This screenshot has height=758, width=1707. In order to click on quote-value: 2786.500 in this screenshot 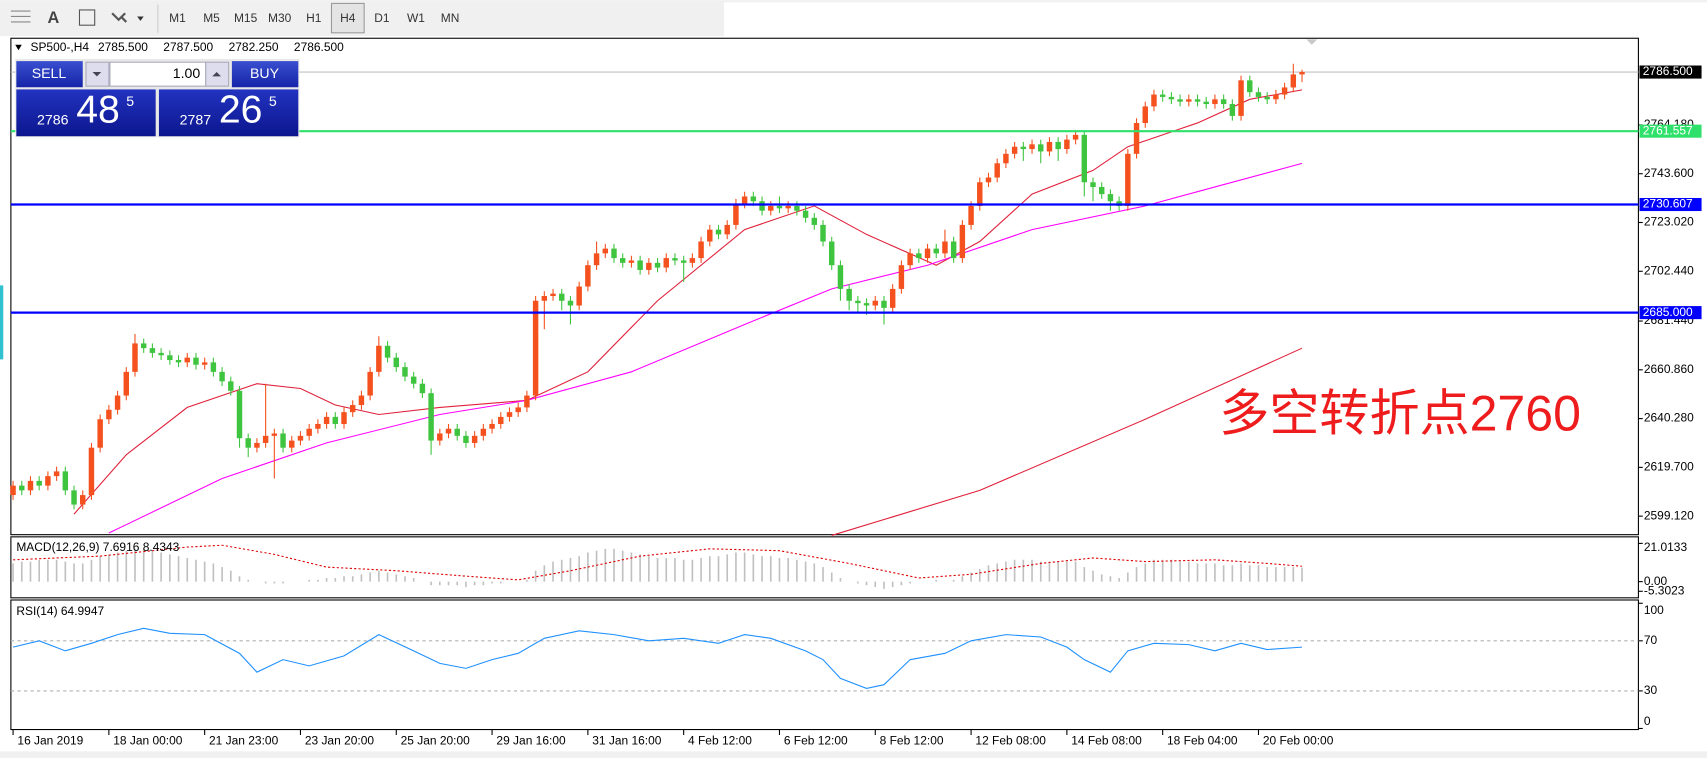, I will do `click(319, 47)`.